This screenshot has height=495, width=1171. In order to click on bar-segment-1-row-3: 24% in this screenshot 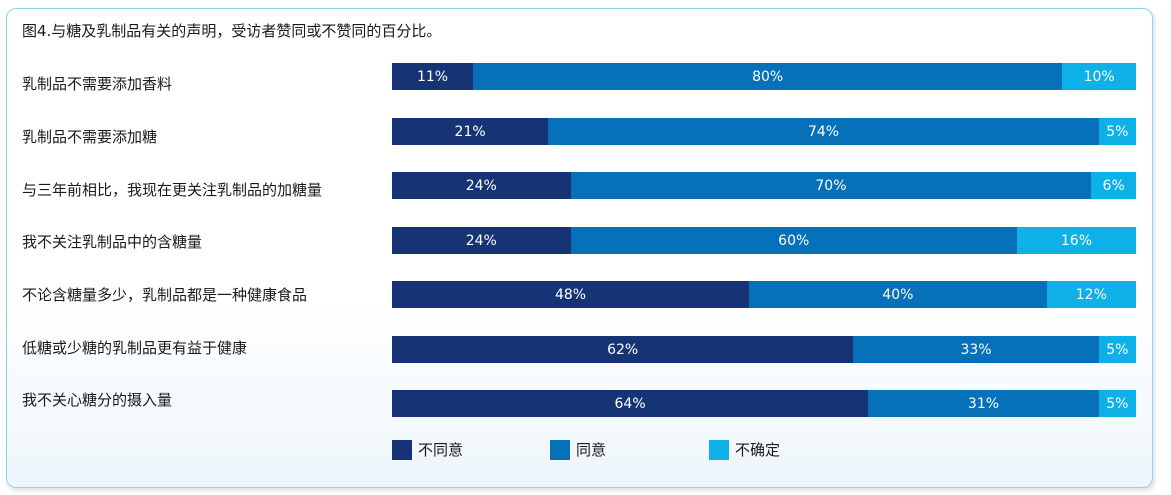, I will do `click(481, 185)`.